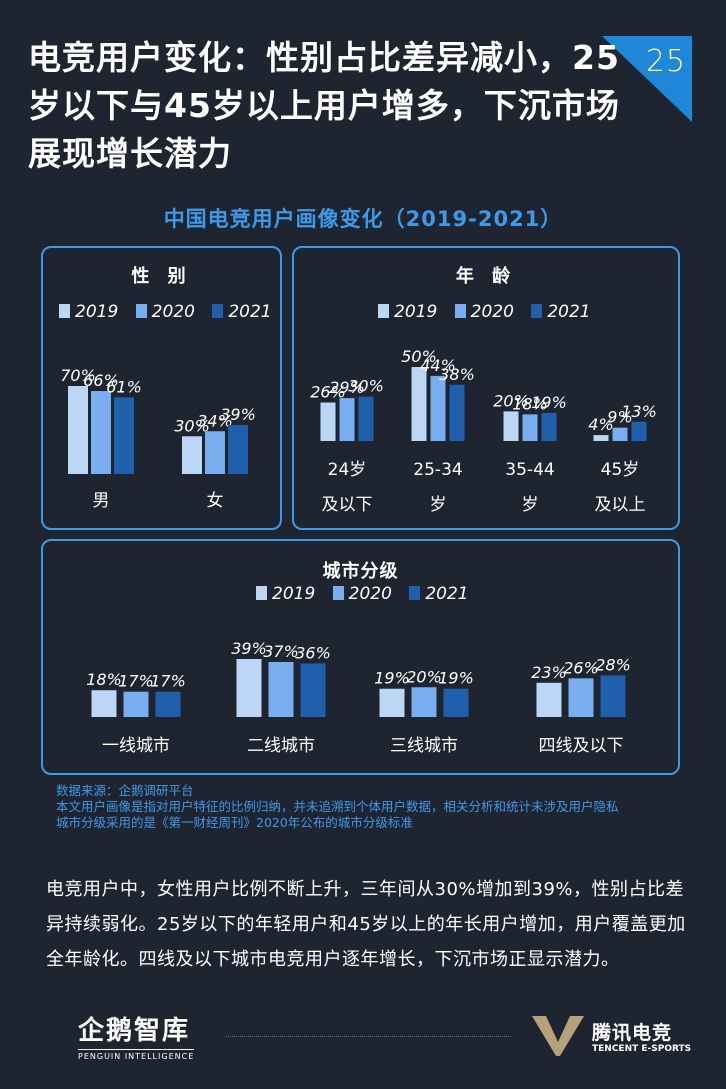  I want to click on page-number-badge, so click(647, 79).